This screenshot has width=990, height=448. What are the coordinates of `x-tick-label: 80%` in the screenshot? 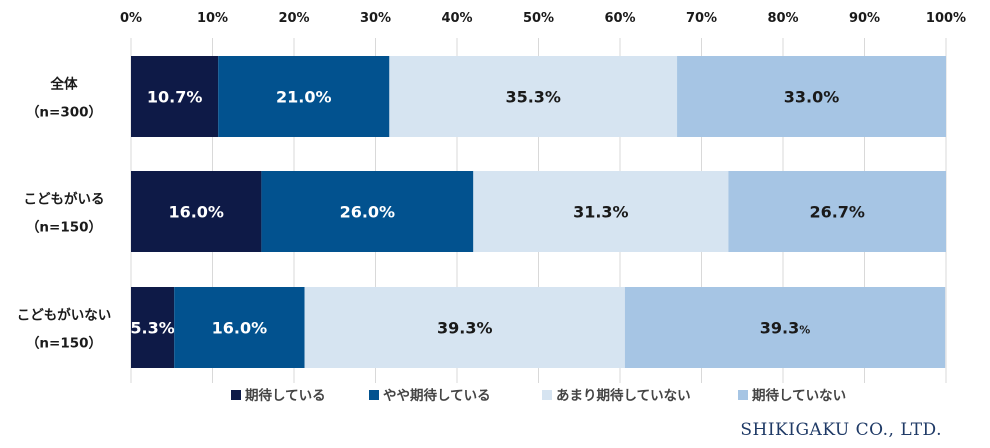 It's located at (782, 18).